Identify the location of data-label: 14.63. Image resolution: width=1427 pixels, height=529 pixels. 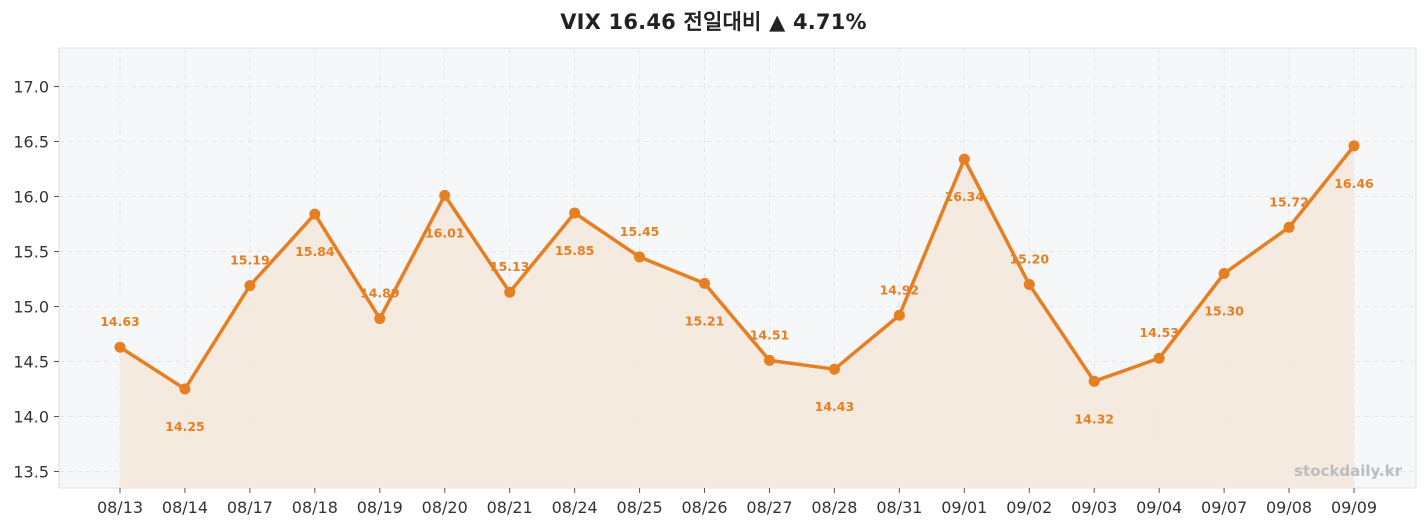
(120, 321).